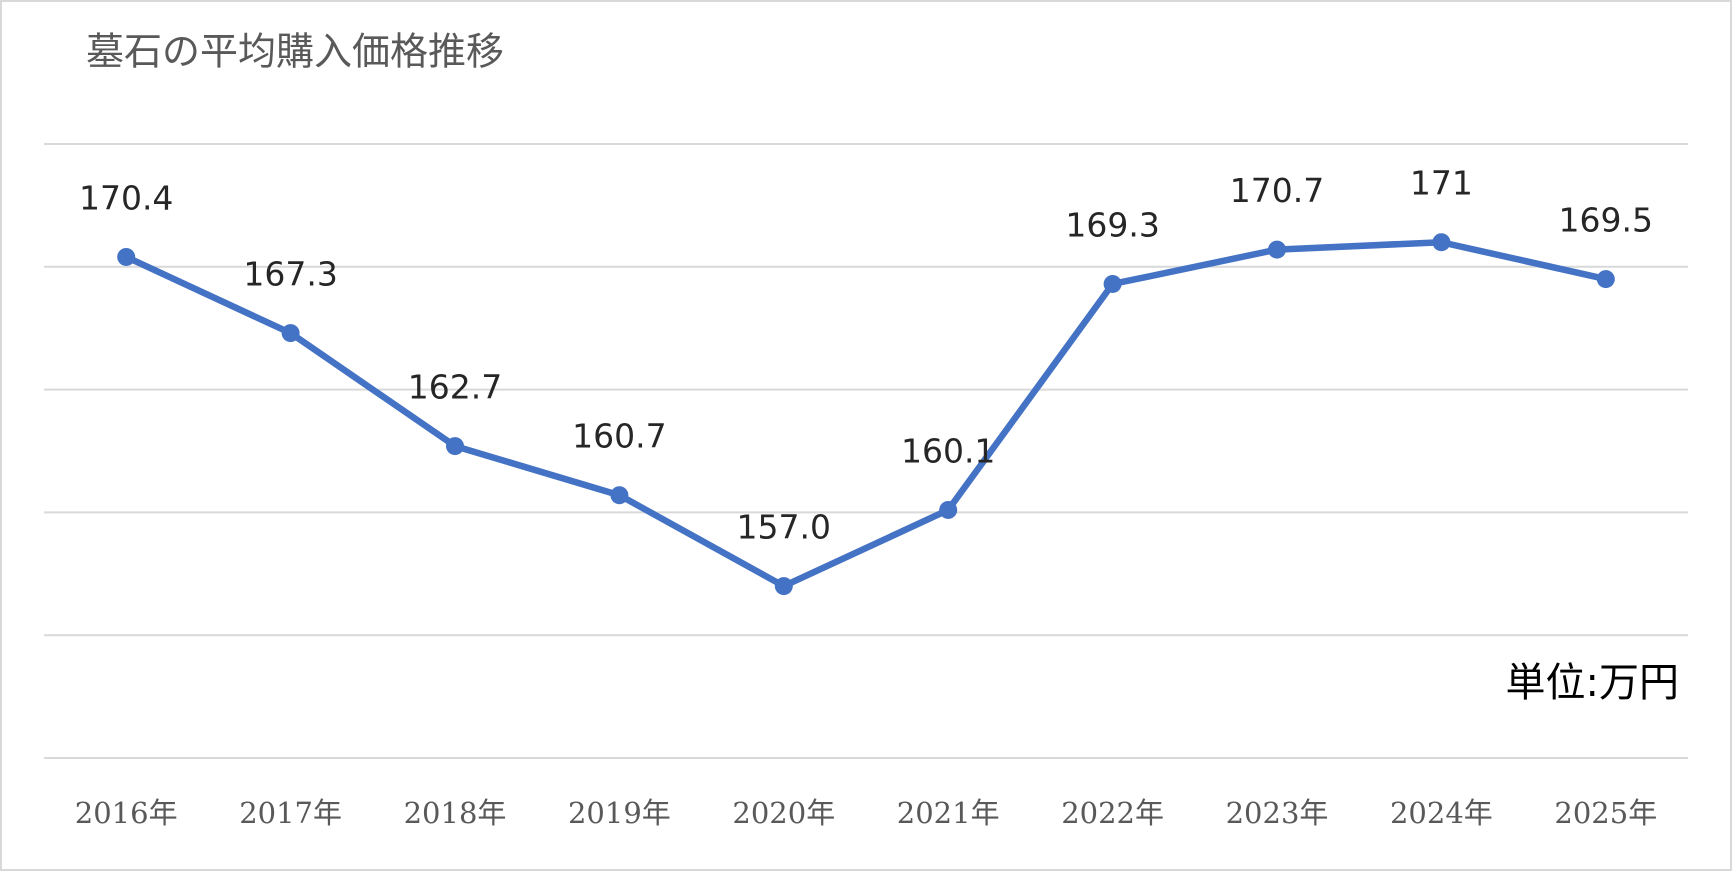  What do you see at coordinates (455, 387) in the screenshot?
I see `data-label: 162.7` at bounding box center [455, 387].